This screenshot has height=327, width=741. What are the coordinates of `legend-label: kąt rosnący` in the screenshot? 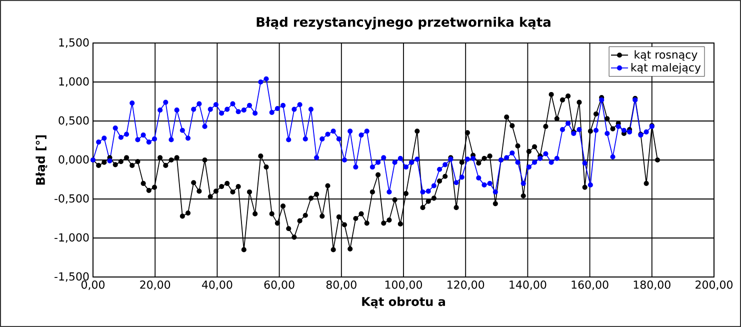 It's located at (666, 55).